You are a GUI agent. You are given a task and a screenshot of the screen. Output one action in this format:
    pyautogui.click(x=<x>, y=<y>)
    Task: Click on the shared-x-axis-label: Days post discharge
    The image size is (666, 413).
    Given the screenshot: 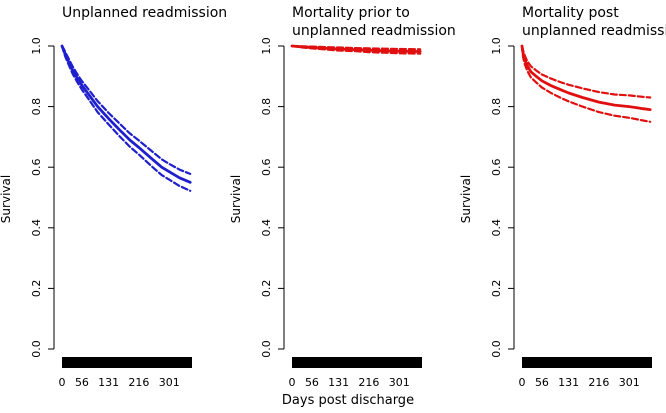 What is the action you would take?
    pyautogui.click(x=348, y=400)
    